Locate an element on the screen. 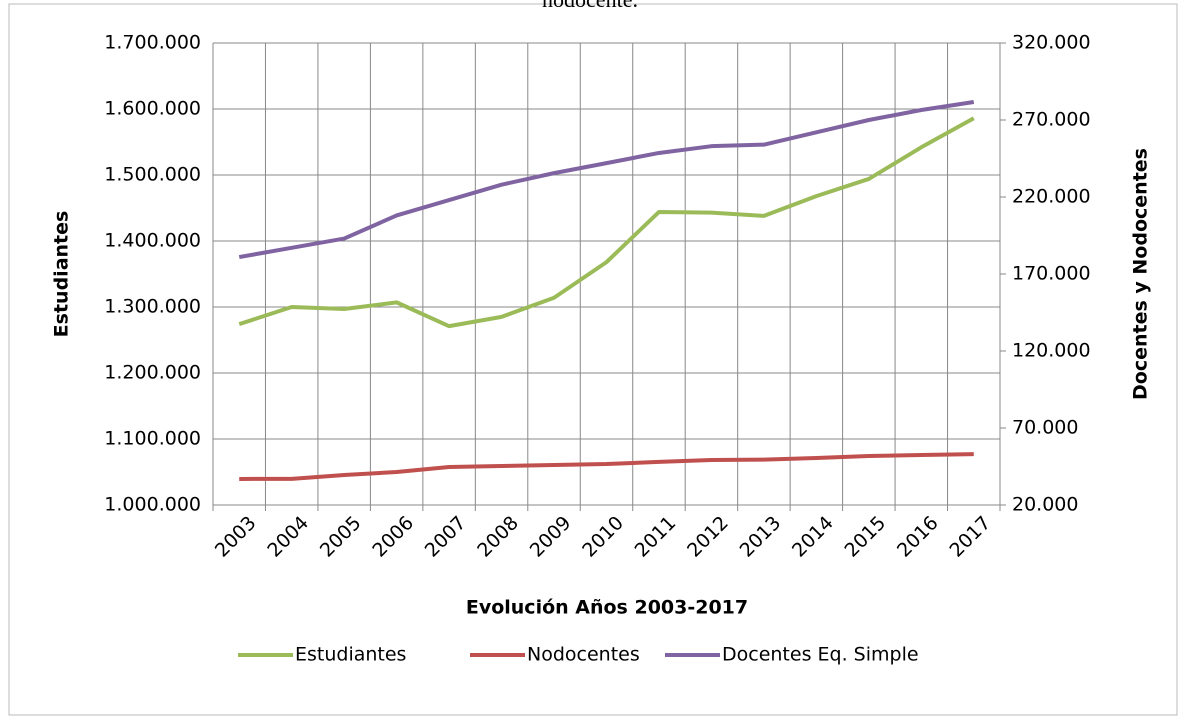 This screenshot has width=1179, height=716. x-tick-label: 2004 is located at coordinates (288, 537).